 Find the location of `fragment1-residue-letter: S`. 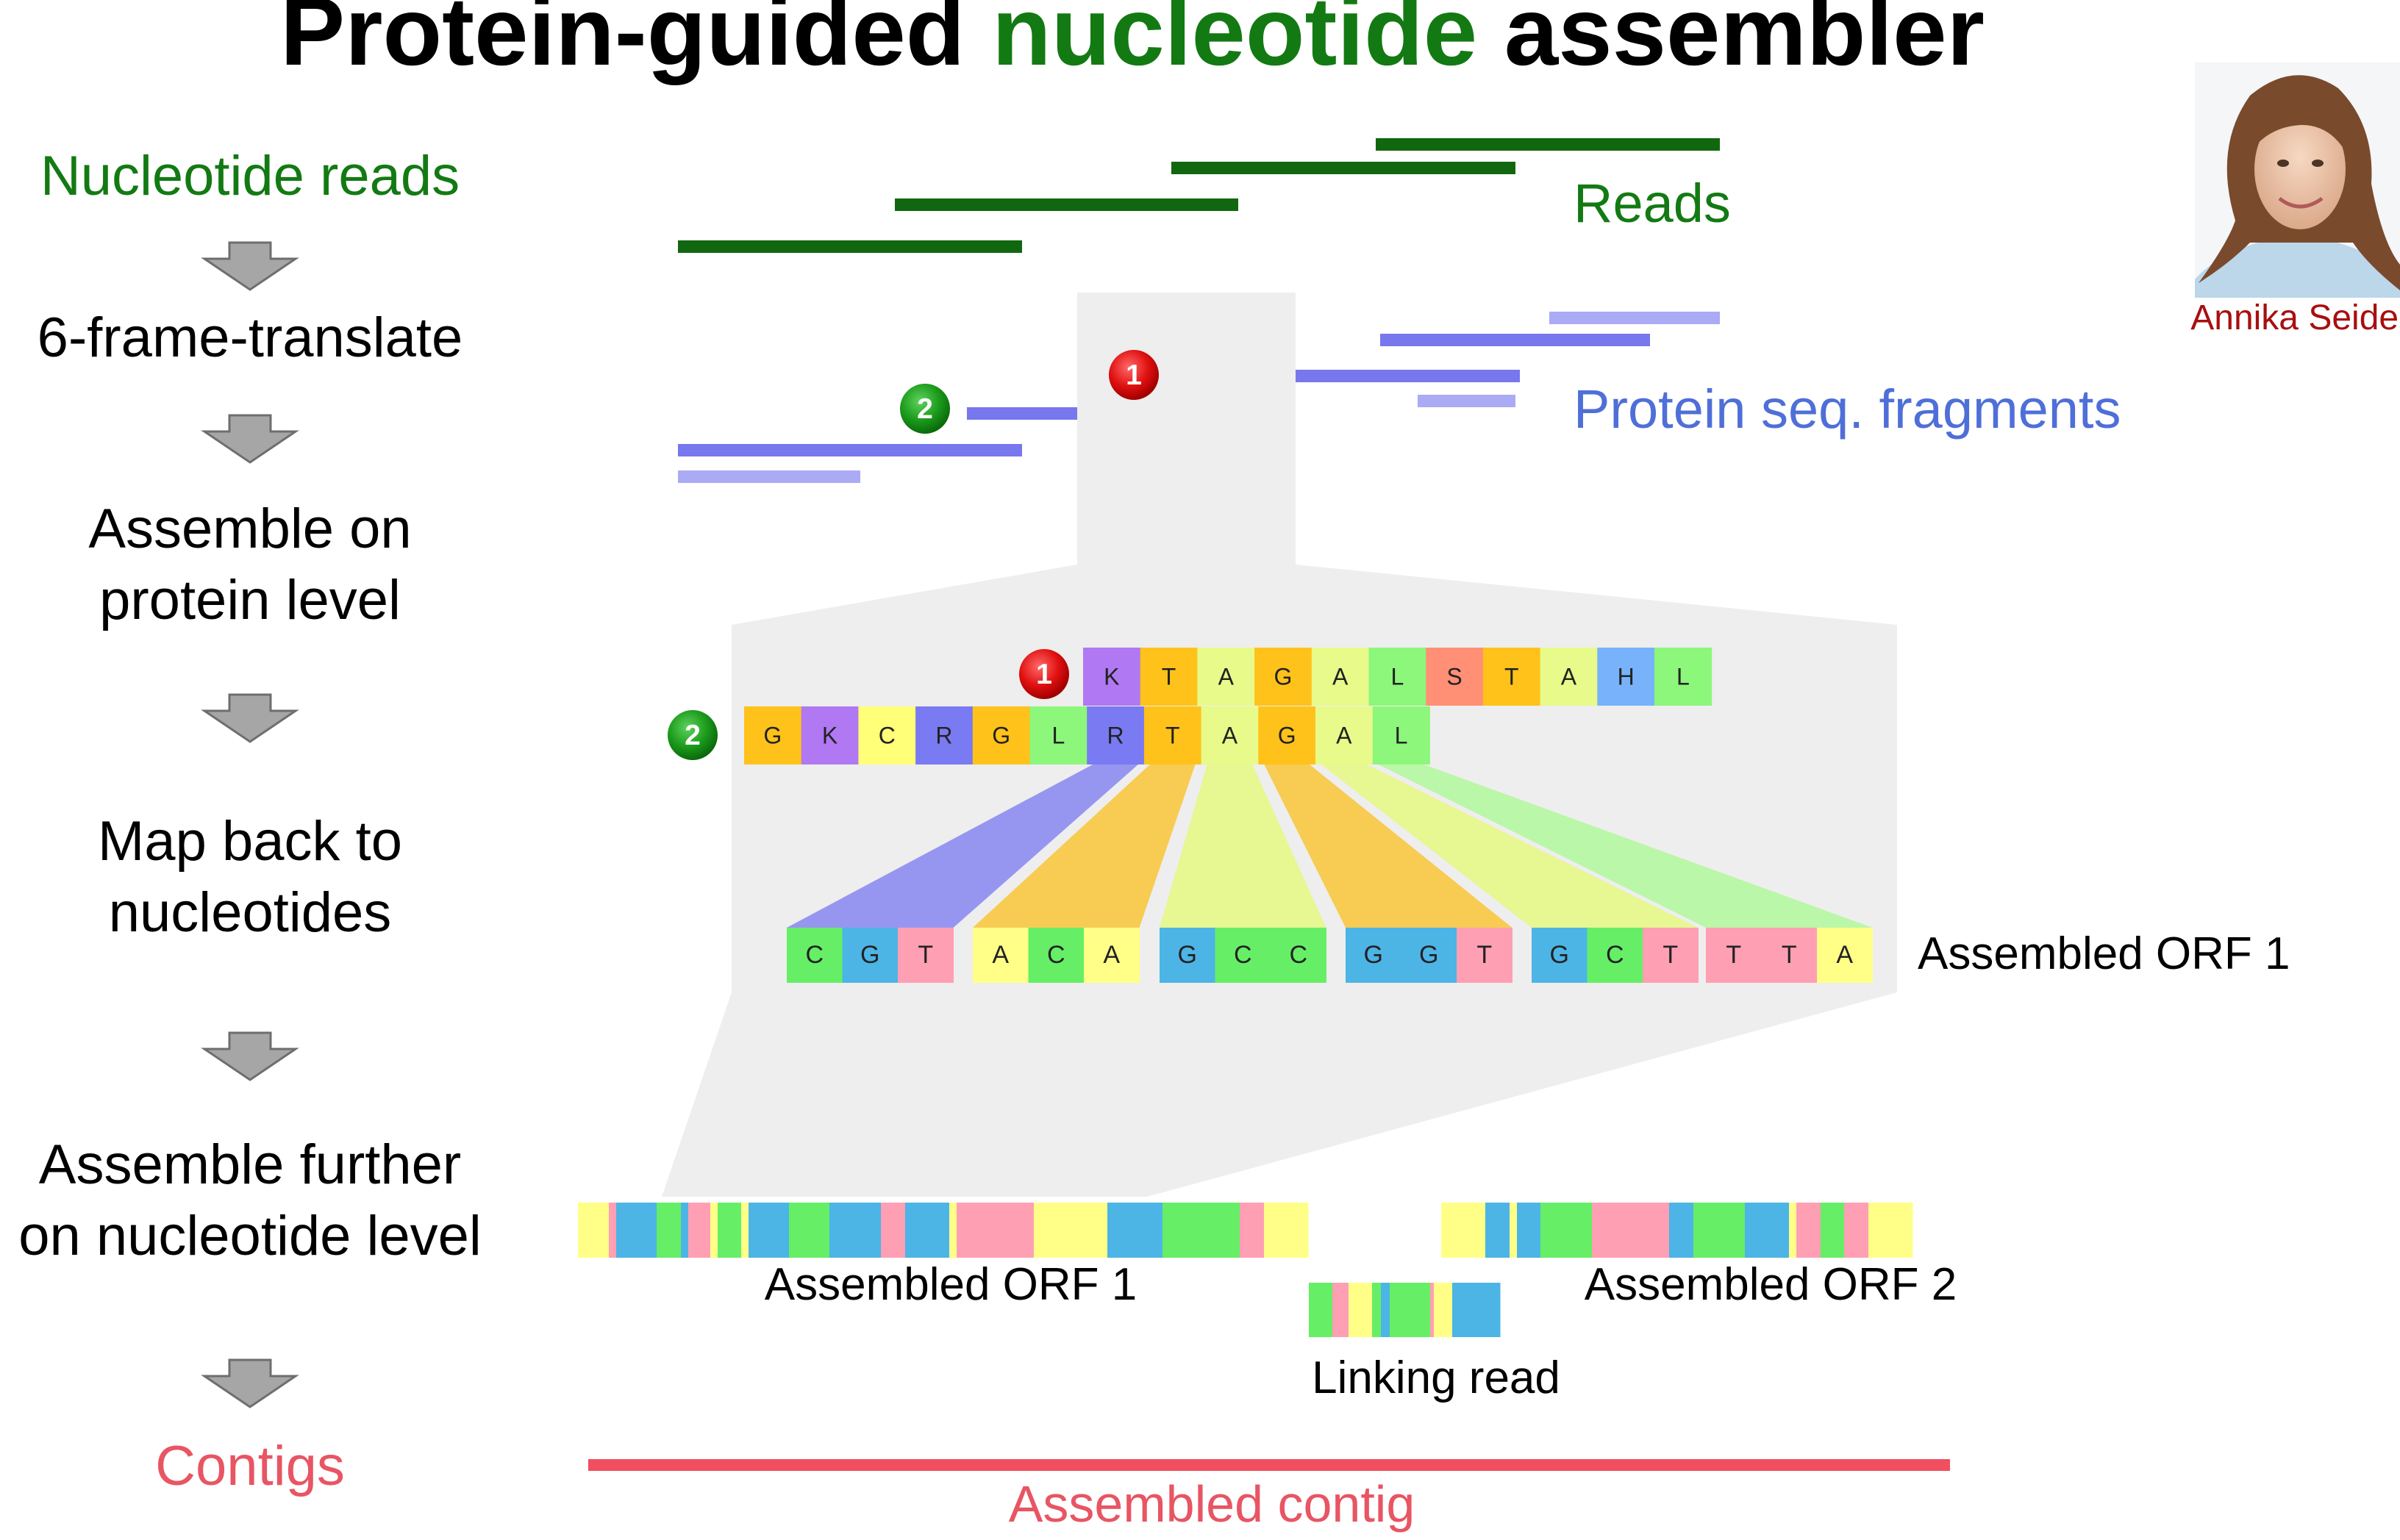

fragment1-residue-letter: S is located at coordinates (1454, 677).